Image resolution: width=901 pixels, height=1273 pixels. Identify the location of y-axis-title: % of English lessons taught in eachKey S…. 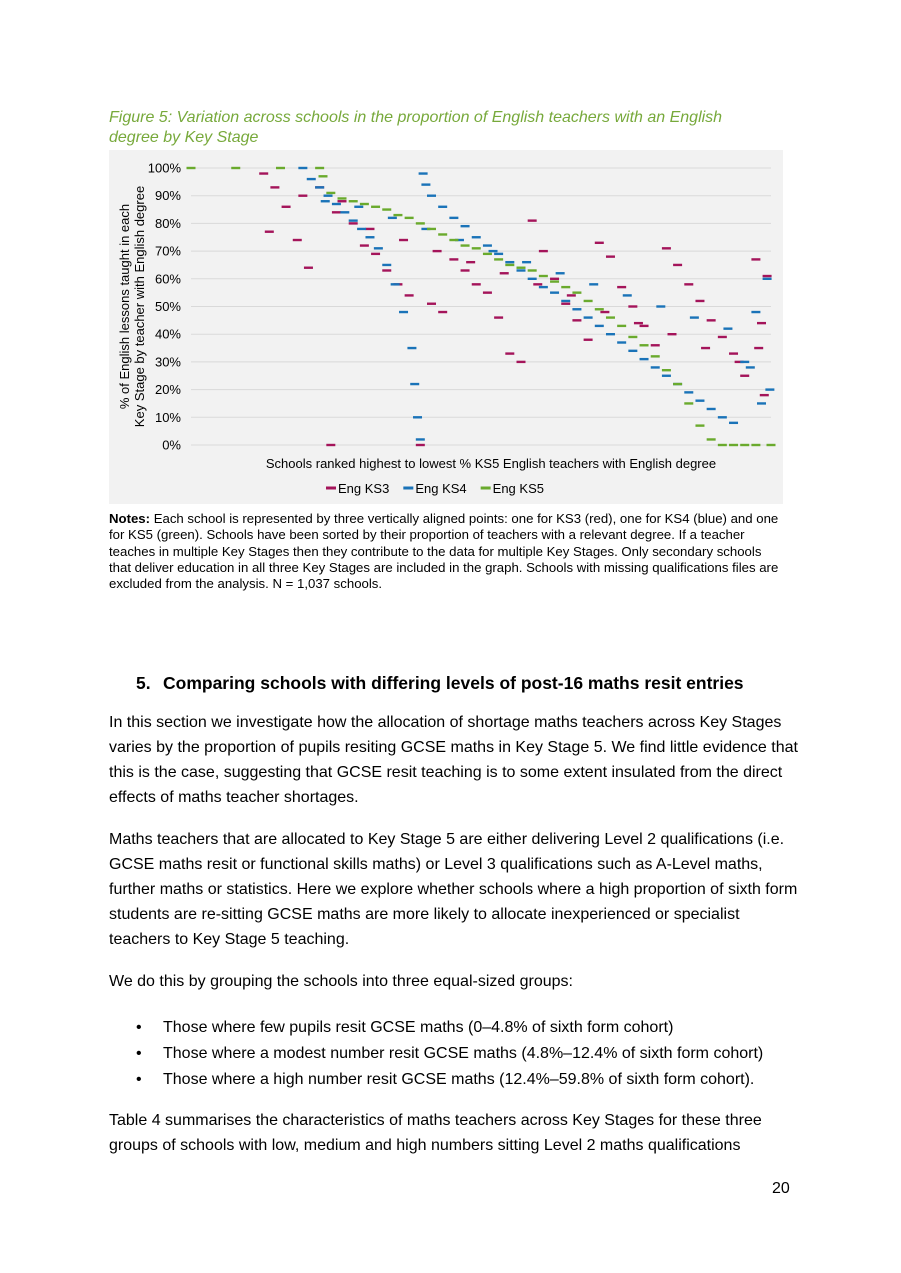
(132, 306).